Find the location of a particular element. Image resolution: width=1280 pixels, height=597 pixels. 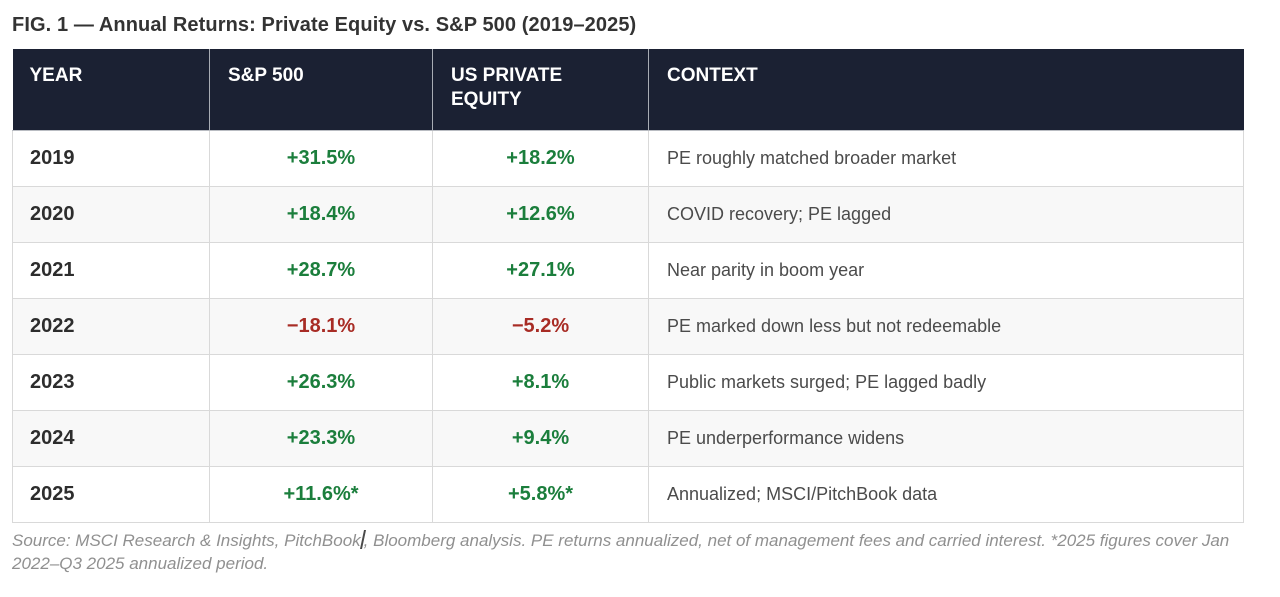

table-row: 2021 +28.7% +27.1% Near parity in boom year is located at coordinates (628, 270).